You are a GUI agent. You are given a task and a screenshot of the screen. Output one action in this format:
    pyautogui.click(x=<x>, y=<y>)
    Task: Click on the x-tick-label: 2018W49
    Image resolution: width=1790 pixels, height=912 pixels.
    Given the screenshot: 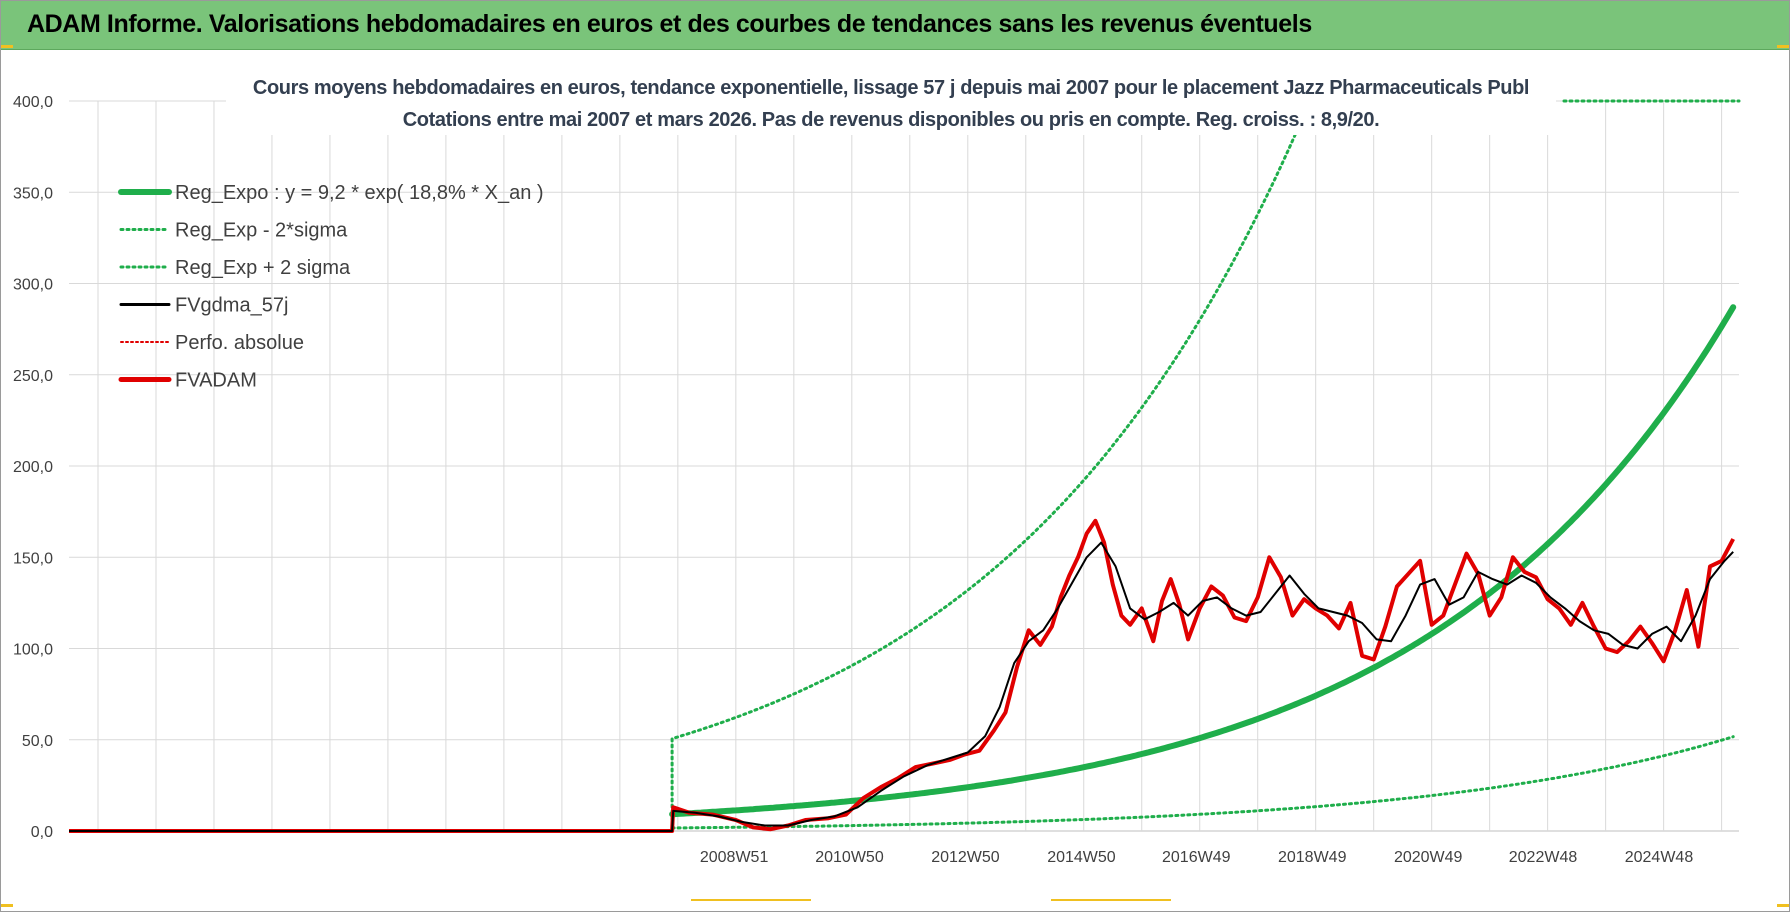 What is the action you would take?
    pyautogui.click(x=1312, y=857)
    